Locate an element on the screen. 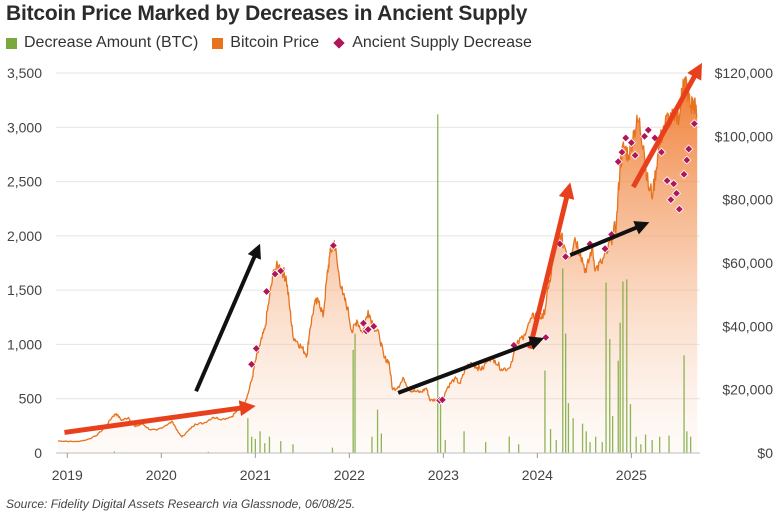  legend-item-decrease: Decrease Amount (BTC) is located at coordinates (102, 43).